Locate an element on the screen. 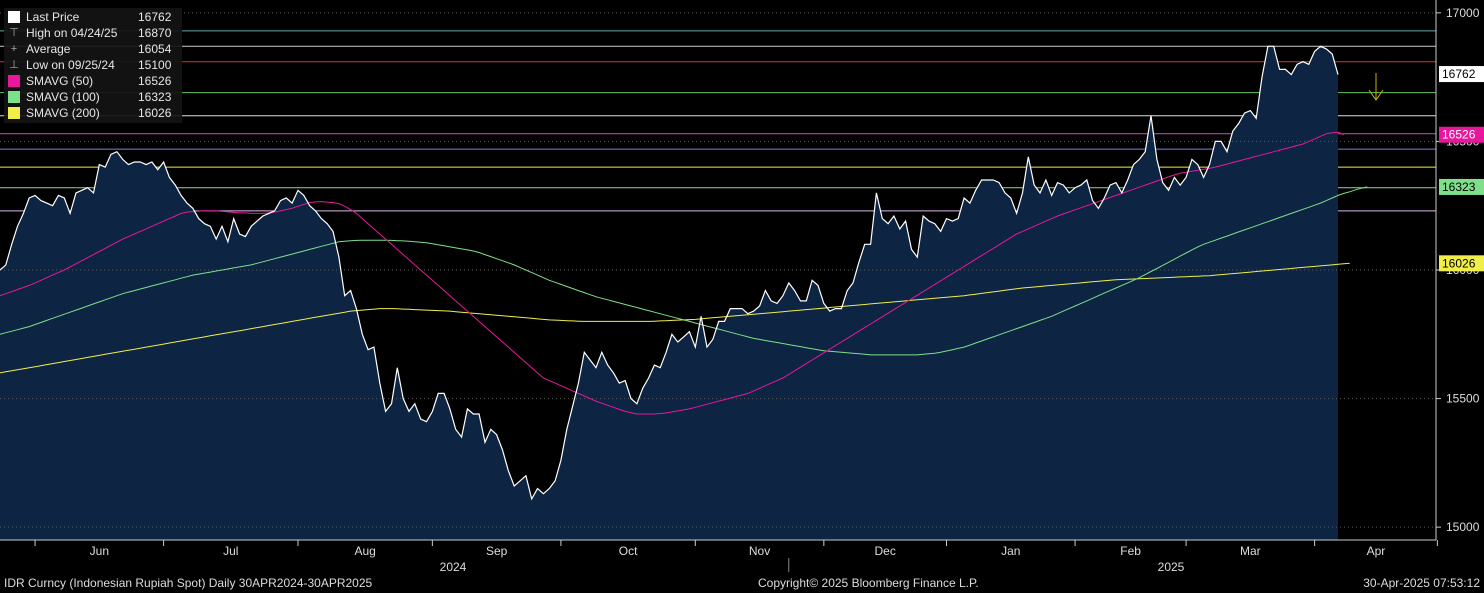 This screenshot has height=593, width=1484. legend-label: SMAVG (200) is located at coordinates (63, 113).